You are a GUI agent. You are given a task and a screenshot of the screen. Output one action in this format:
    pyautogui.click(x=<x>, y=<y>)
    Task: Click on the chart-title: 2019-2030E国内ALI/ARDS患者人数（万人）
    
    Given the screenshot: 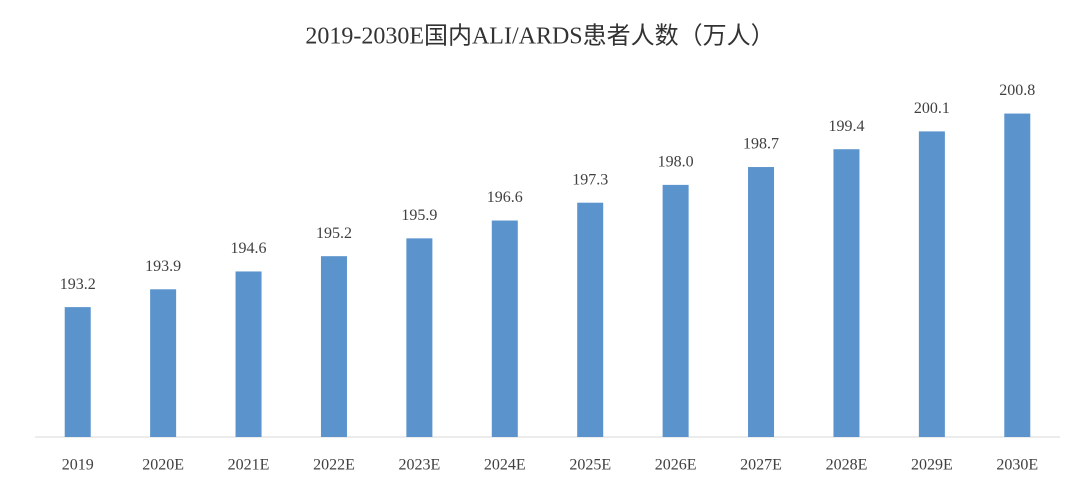 What is the action you would take?
    pyautogui.click(x=539, y=36)
    